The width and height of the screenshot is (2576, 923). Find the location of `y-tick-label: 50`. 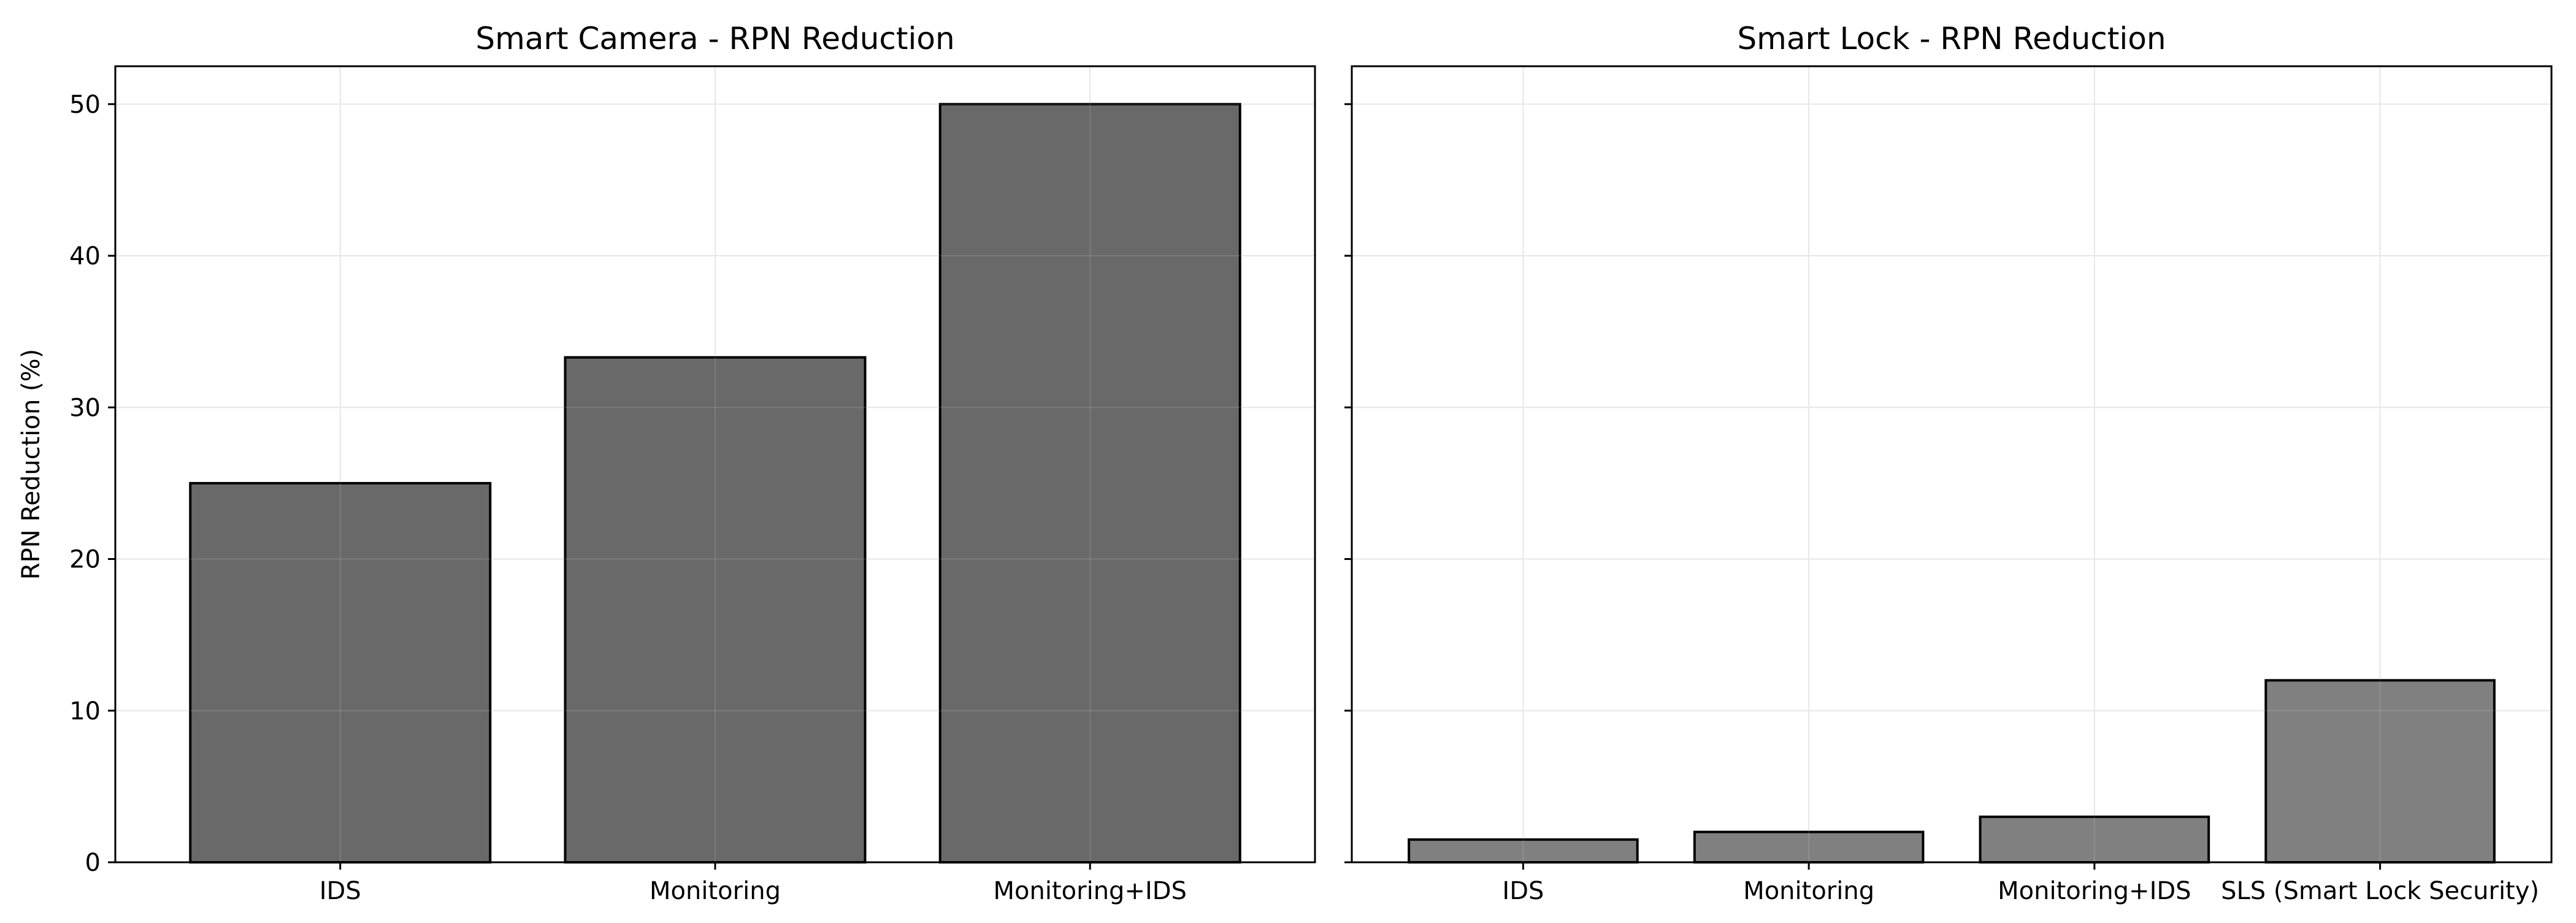

y-tick-label: 50 is located at coordinates (85, 105).